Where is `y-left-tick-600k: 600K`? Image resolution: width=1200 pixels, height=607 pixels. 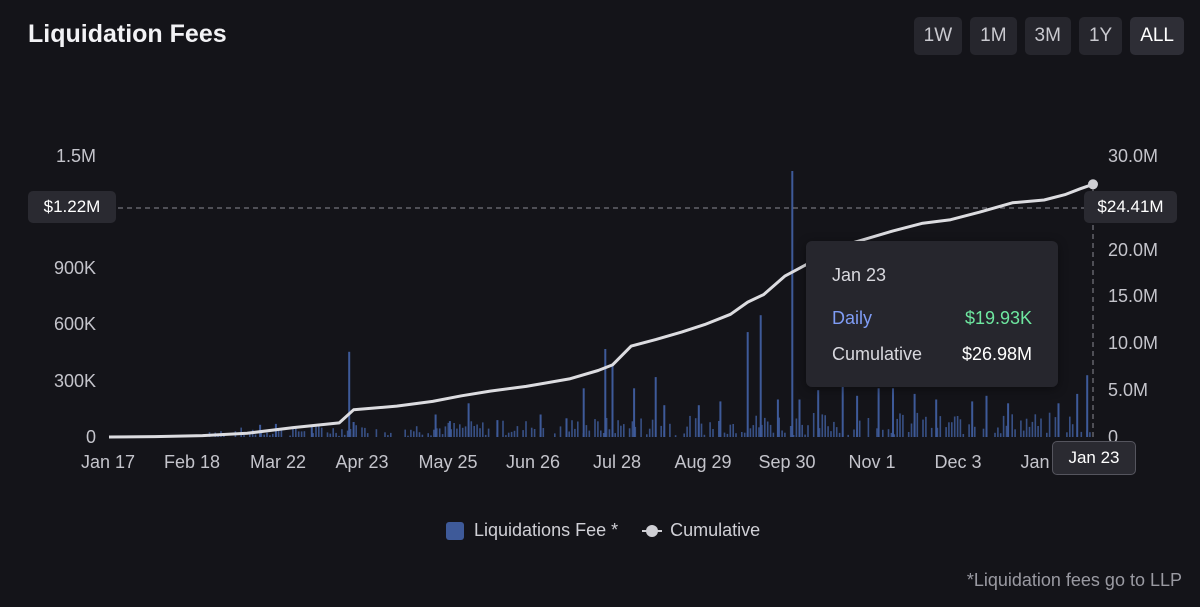
y-left-tick-600k: 600K is located at coordinates (75, 324).